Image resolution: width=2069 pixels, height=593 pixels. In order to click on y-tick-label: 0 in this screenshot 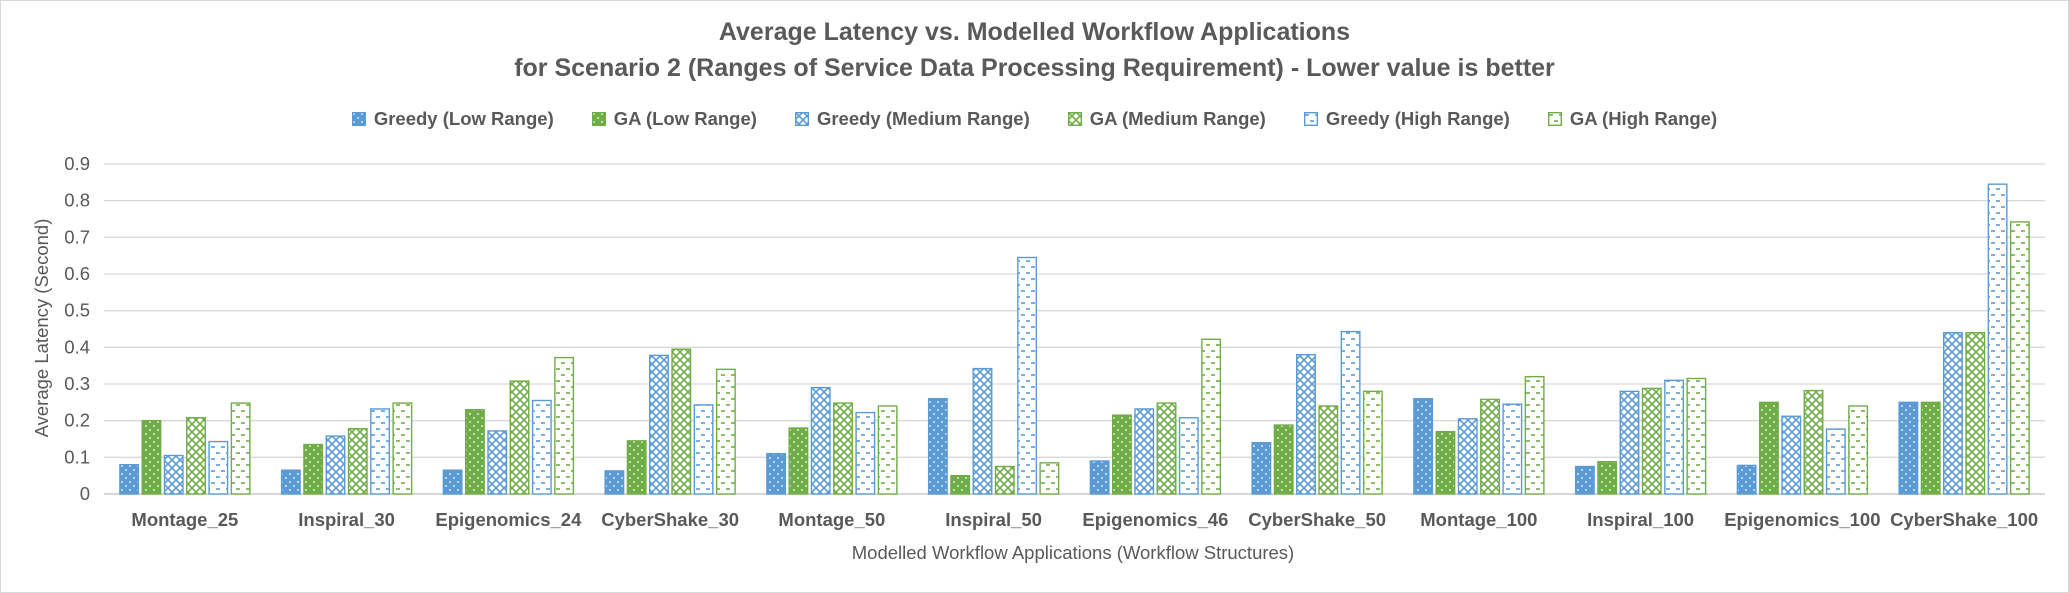, I will do `click(85, 493)`.